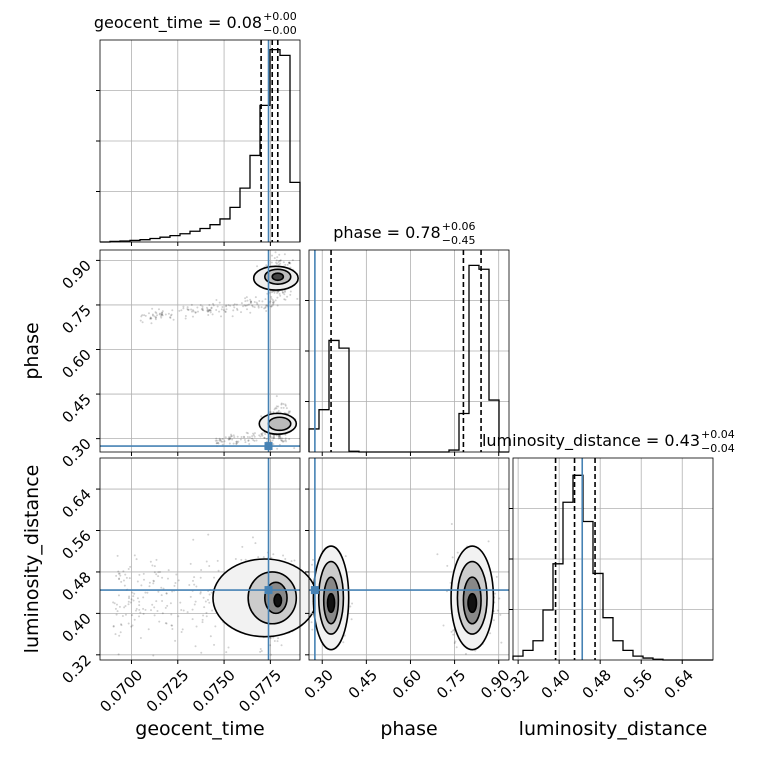  Describe the element at coordinates (451, 684) in the screenshot. I see `xtick-label-phase-3: 0.75` at that location.